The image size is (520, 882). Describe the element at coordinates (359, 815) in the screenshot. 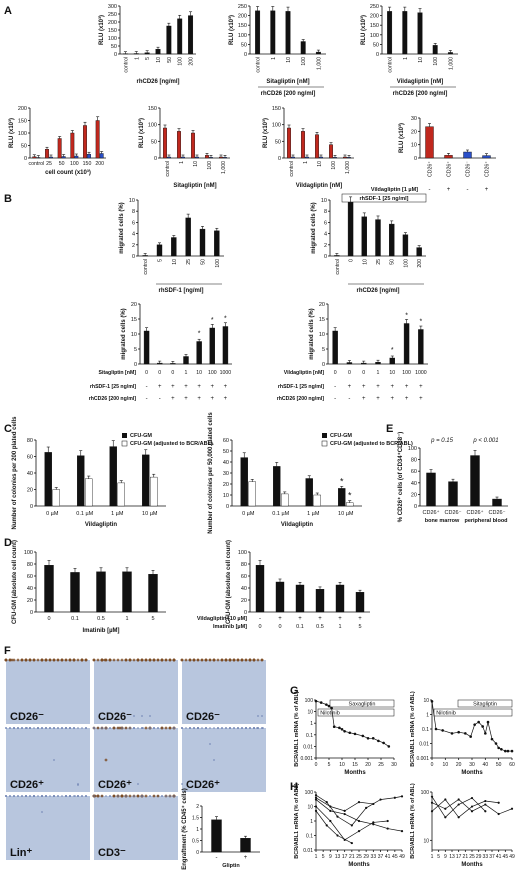

I see `patient-line` at that location.